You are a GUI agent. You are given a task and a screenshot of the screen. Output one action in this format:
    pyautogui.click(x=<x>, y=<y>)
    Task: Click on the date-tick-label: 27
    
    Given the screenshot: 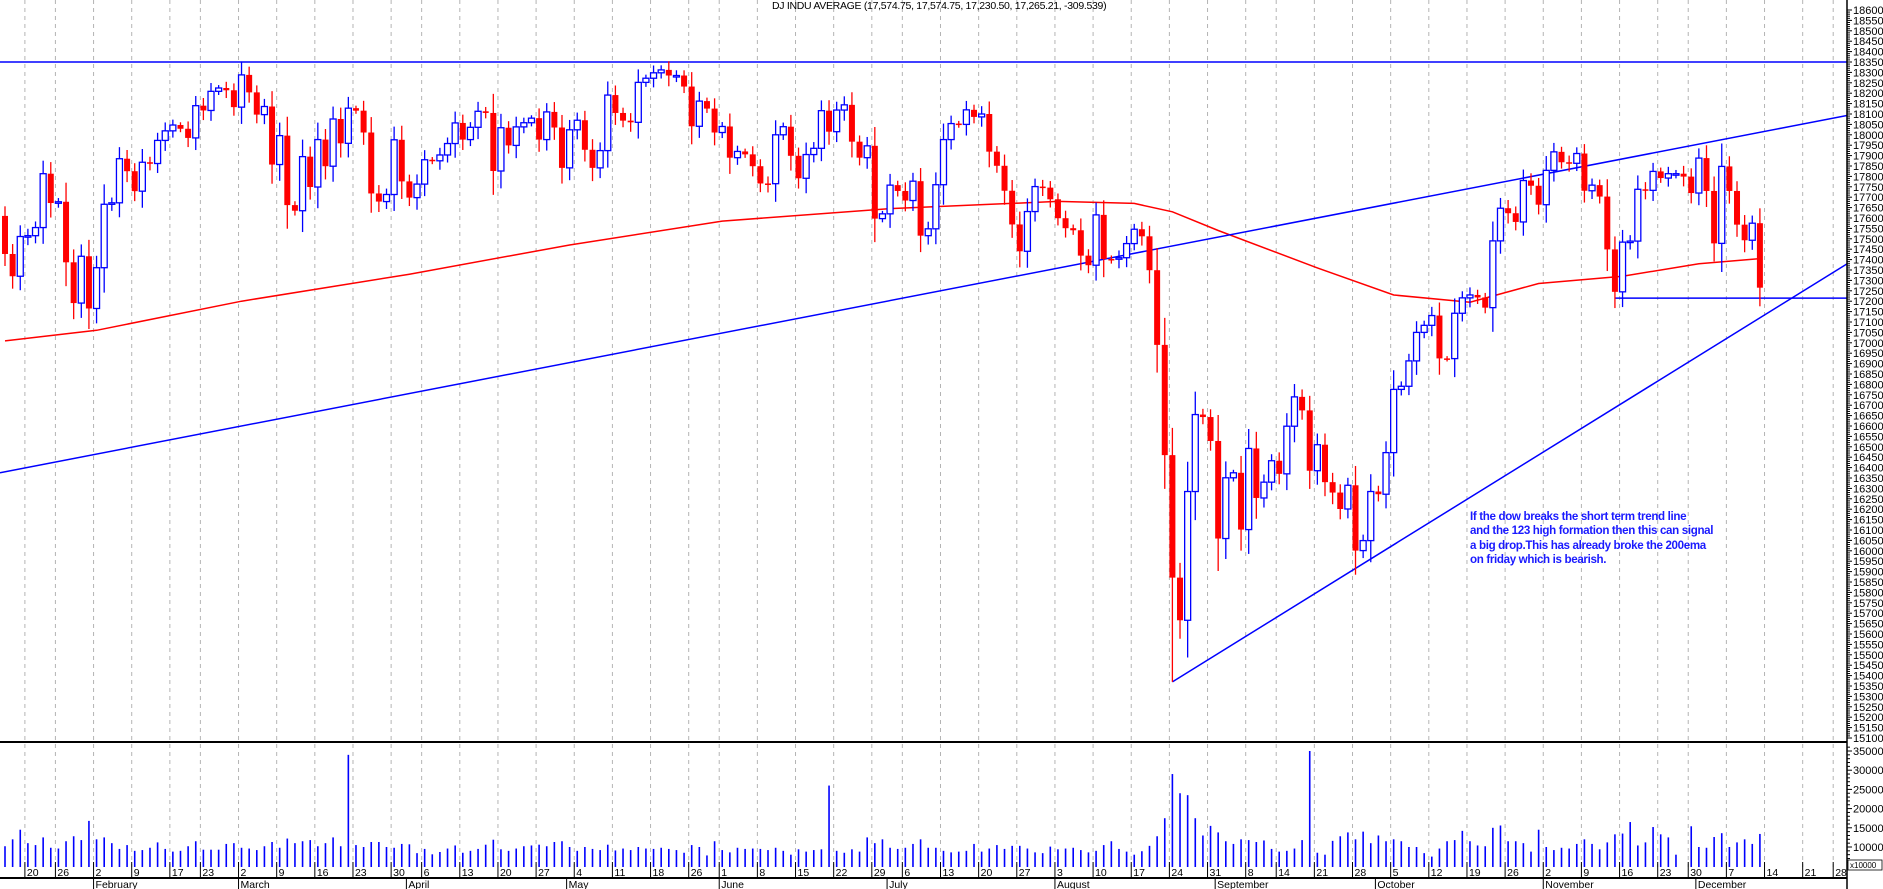 What is the action you would take?
    pyautogui.click(x=1025, y=873)
    